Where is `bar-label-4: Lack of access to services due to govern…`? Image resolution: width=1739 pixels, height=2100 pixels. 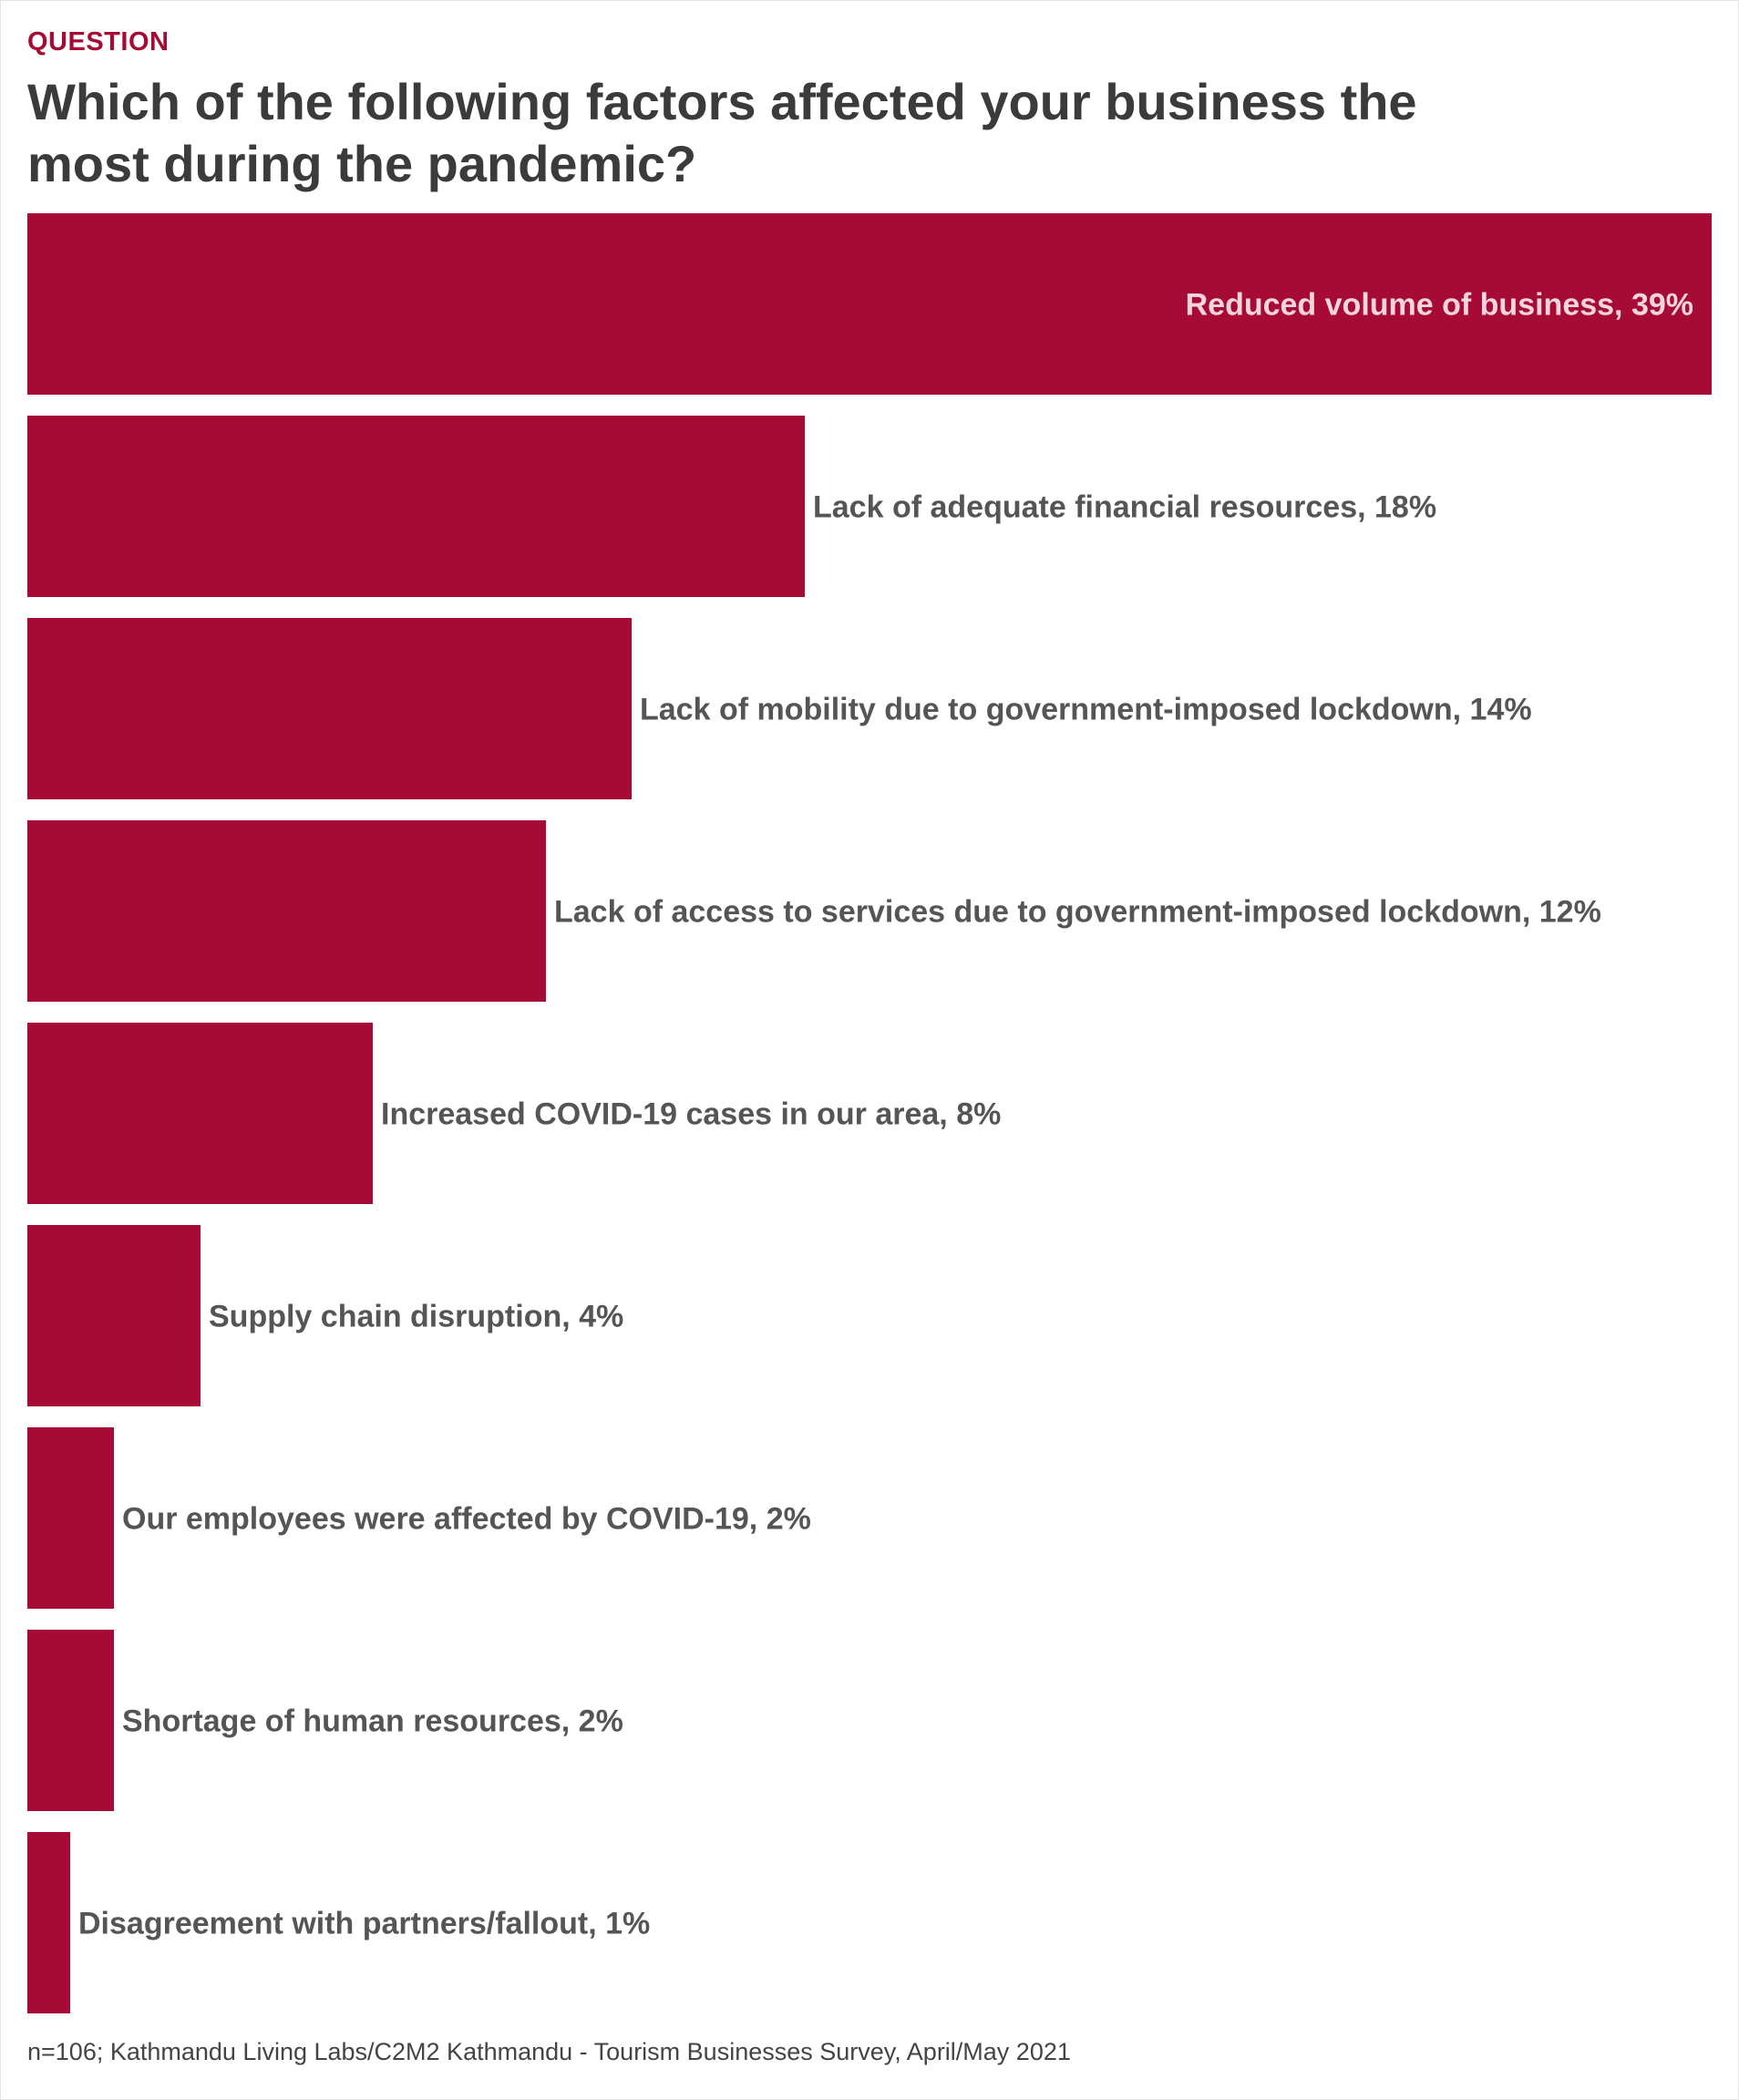 bar-label-4: Lack of access to services due to govern… is located at coordinates (1078, 913).